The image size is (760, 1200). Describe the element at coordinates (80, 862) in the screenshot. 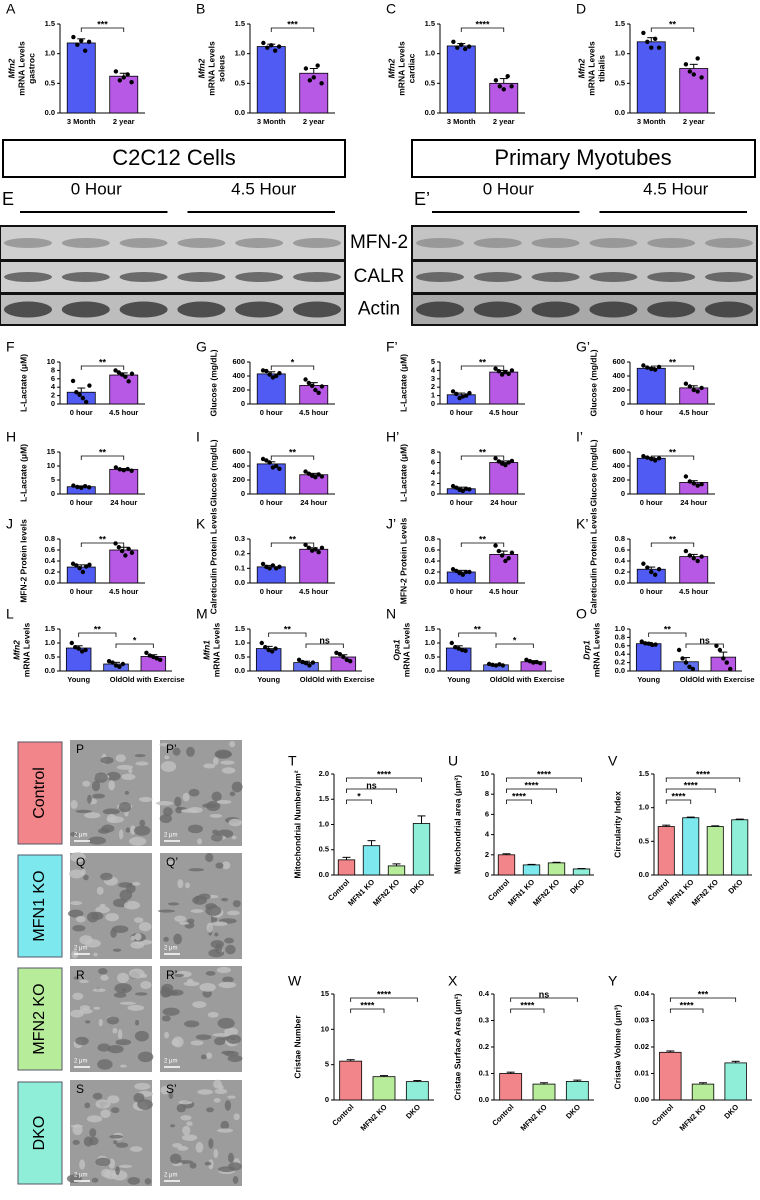

I see `panel-letter: Q` at that location.